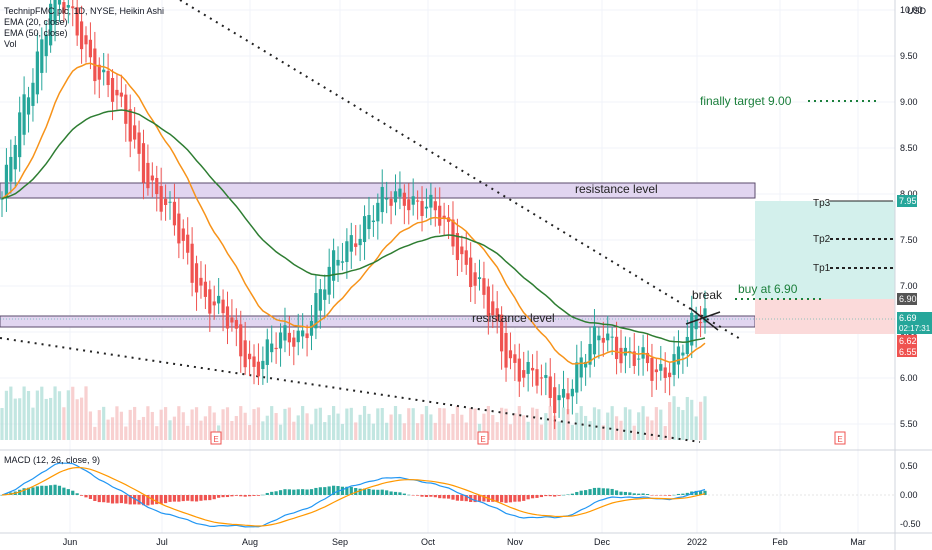 Image resolution: width=932 pixels, height=550 pixels. What do you see at coordinates (910, 524) in the screenshot?
I see `macd-tick-label: -0.50` at bounding box center [910, 524].